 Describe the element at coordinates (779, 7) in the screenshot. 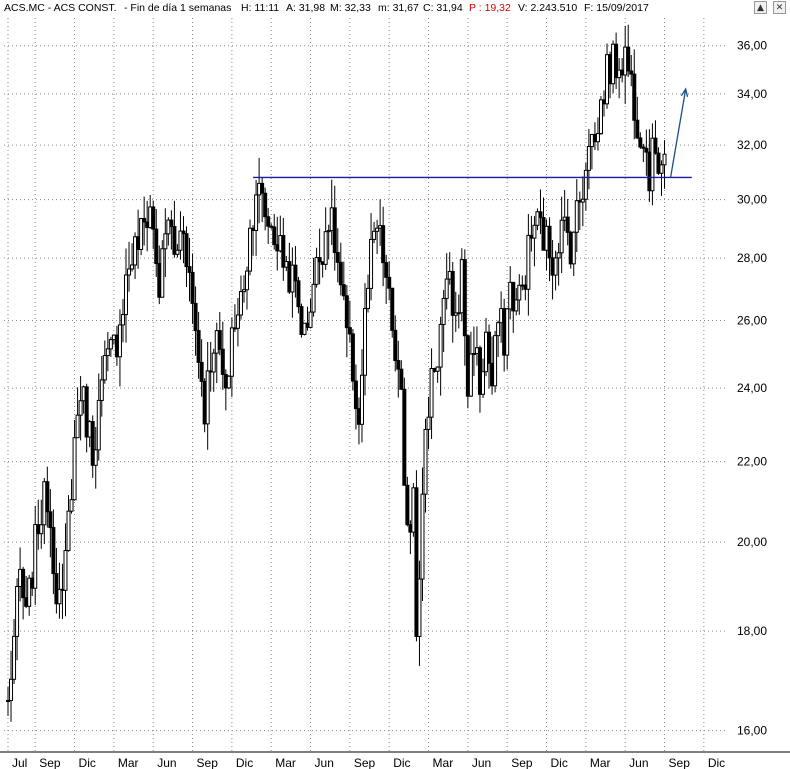

I see `close-icon: ✕` at that location.